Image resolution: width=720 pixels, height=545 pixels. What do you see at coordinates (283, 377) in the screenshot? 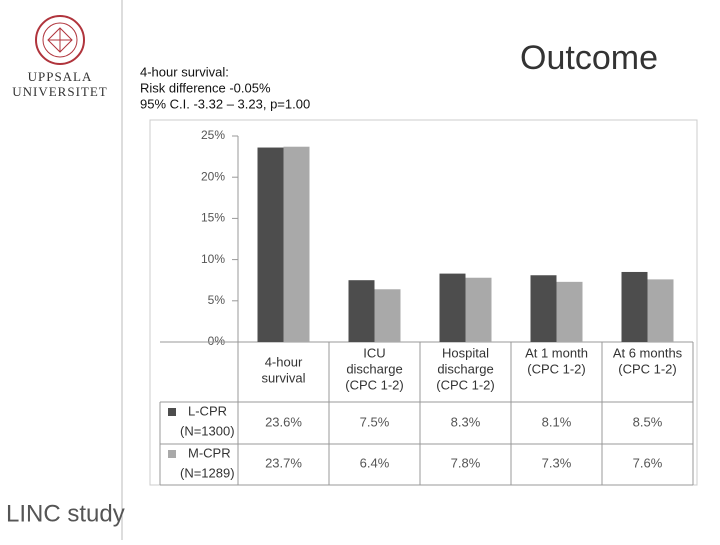
I see `x-tick-label: survival` at bounding box center [283, 377].